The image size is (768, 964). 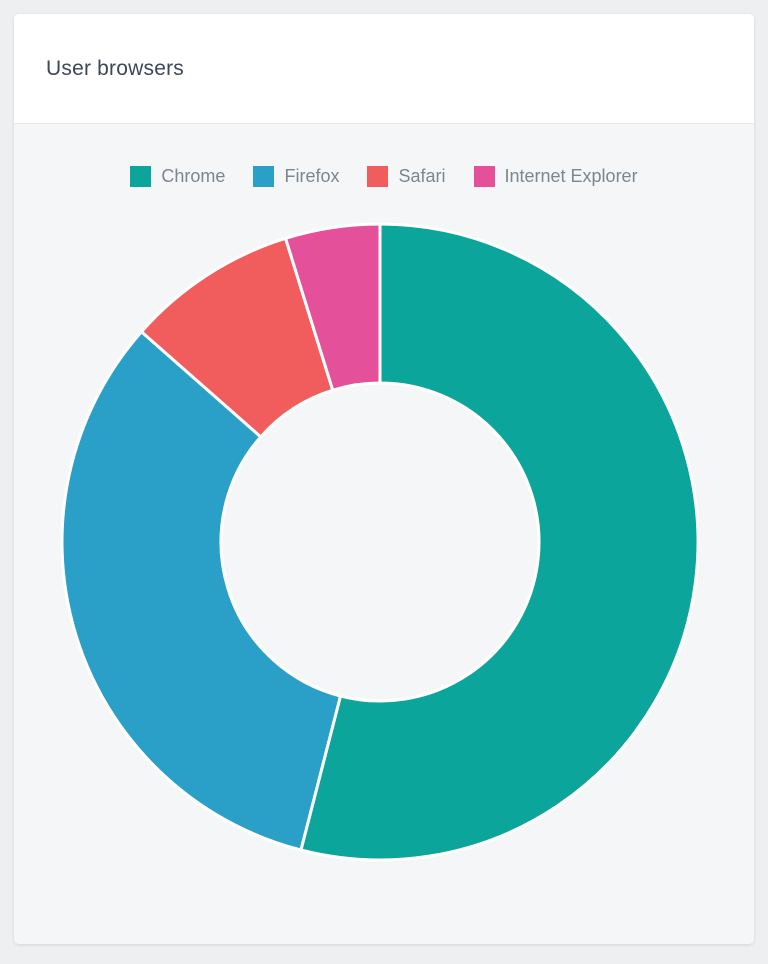 What do you see at coordinates (422, 176) in the screenshot?
I see `legend-label-safari: Safari` at bounding box center [422, 176].